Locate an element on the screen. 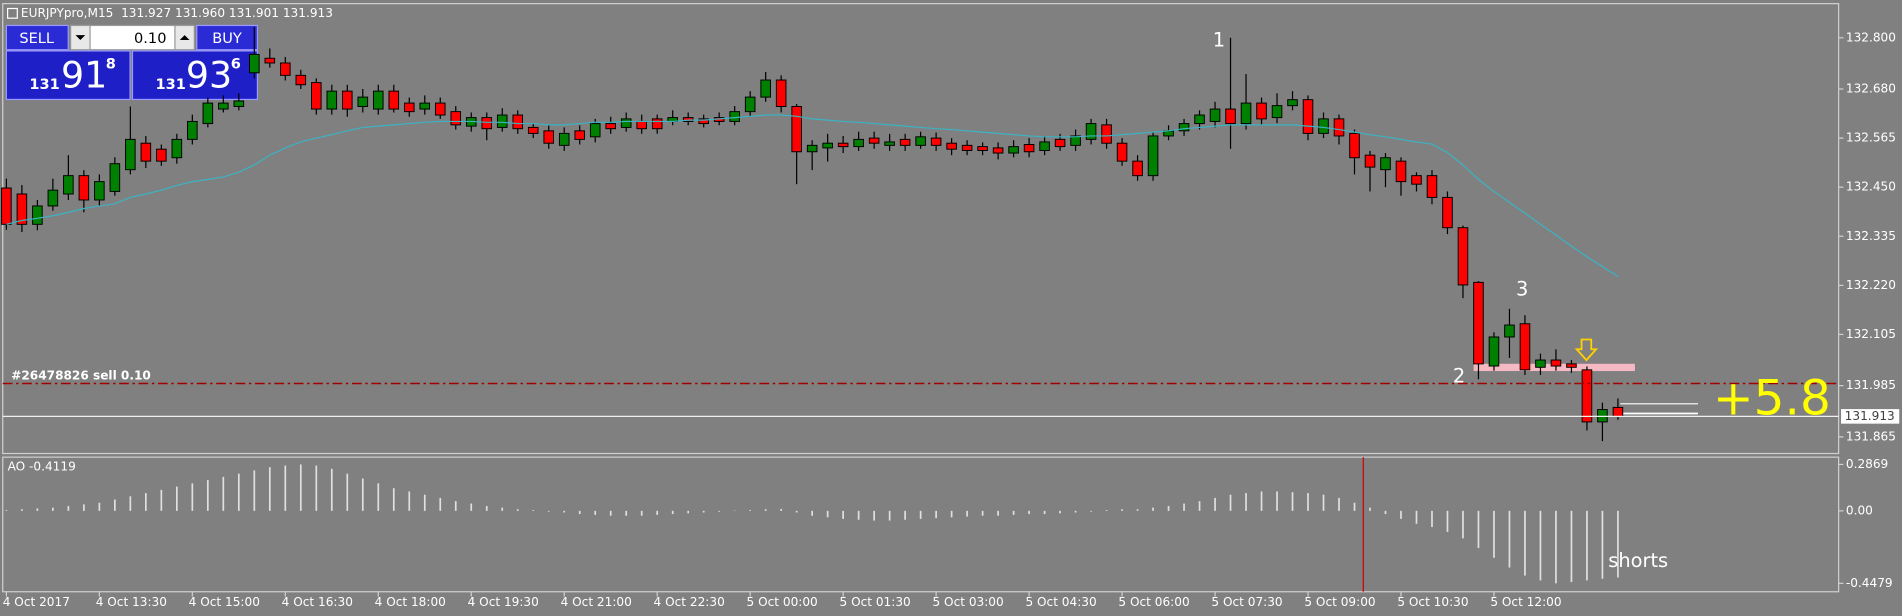  y-tick-label: -0.4479 is located at coordinates (1869, 583).